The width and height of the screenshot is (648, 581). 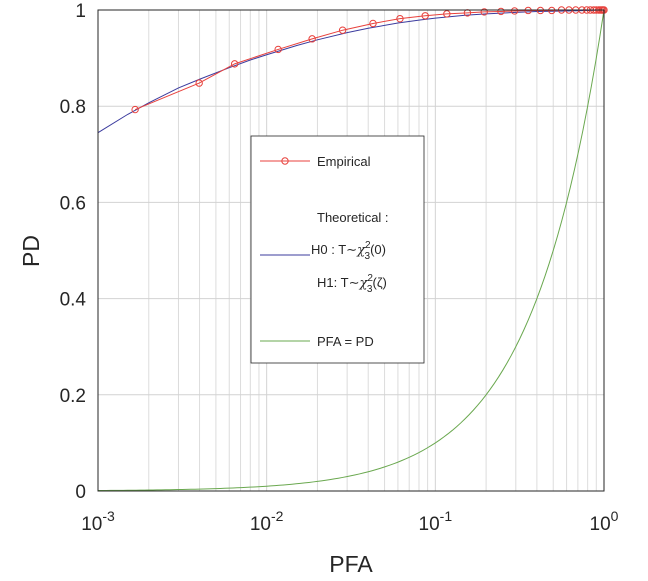 What do you see at coordinates (344, 161) in the screenshot?
I see `legend-empirical-label: Empirical` at bounding box center [344, 161].